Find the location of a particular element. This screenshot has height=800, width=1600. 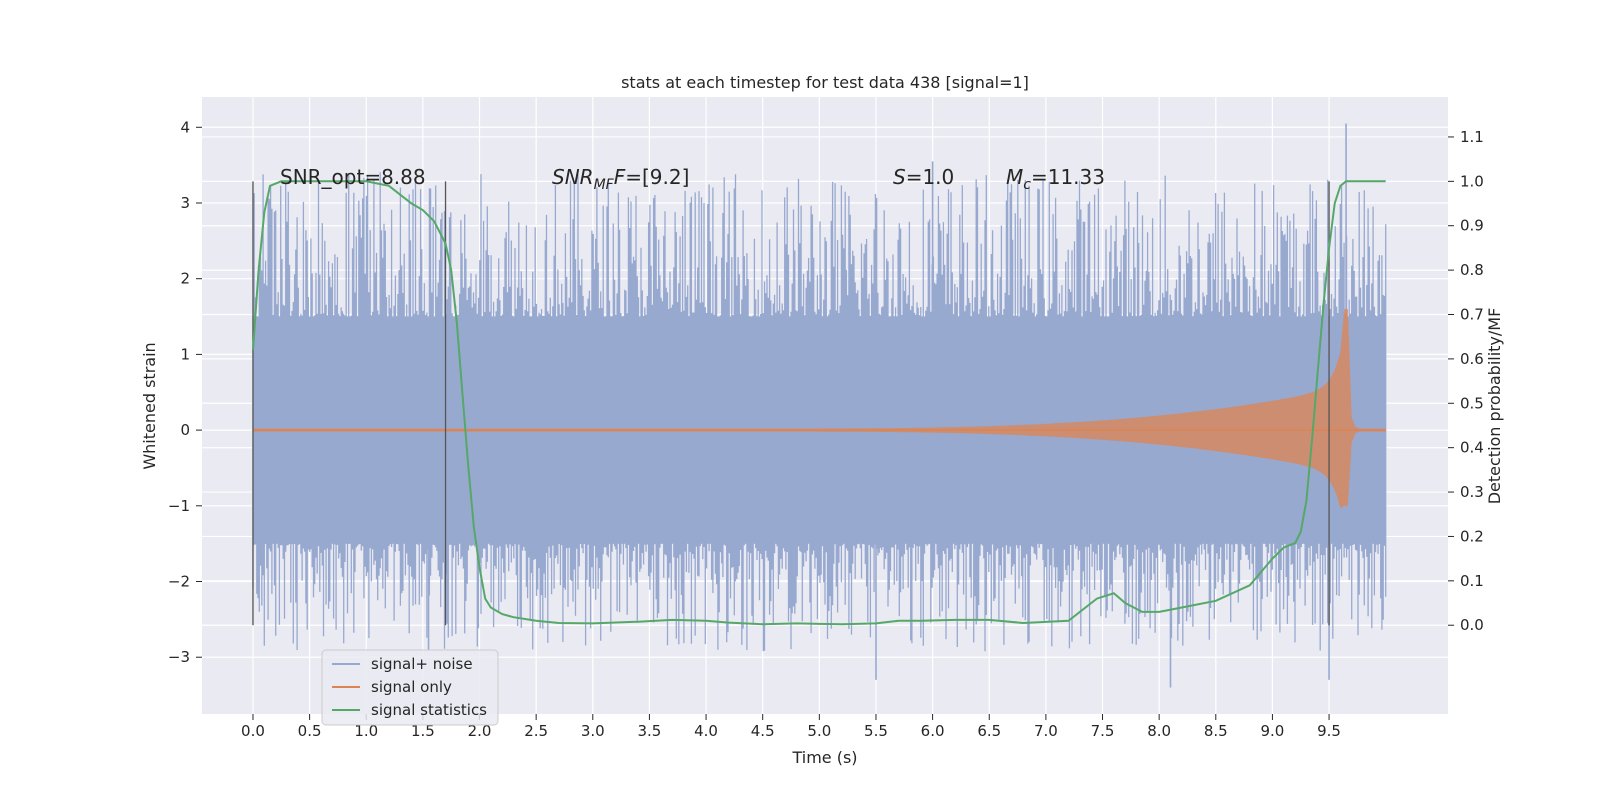

y2-axis-label: Detection probability/MF is located at coordinates (1494, 406).